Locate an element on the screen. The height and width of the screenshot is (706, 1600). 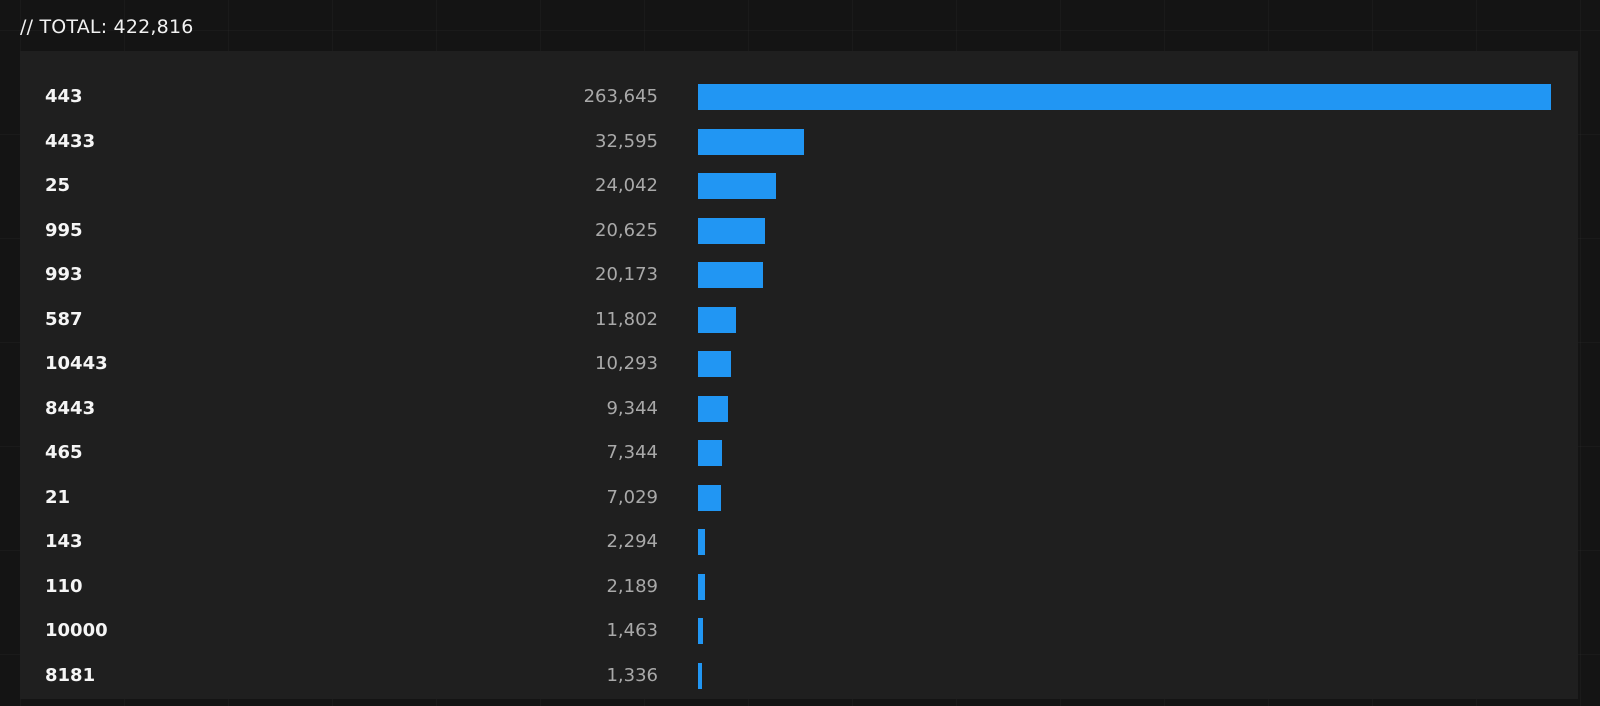
chart-row: 110 2,189 is located at coordinates (799, 587).